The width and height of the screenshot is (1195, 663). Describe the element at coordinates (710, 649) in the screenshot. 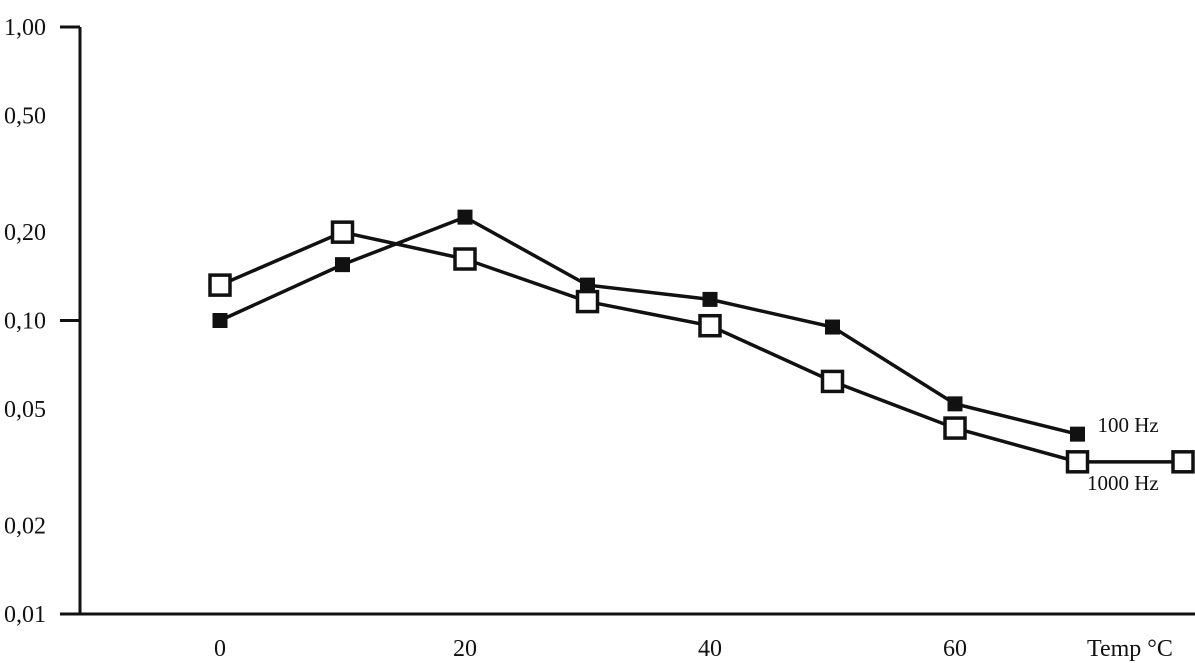

I see `x-tick-label: 40` at that location.